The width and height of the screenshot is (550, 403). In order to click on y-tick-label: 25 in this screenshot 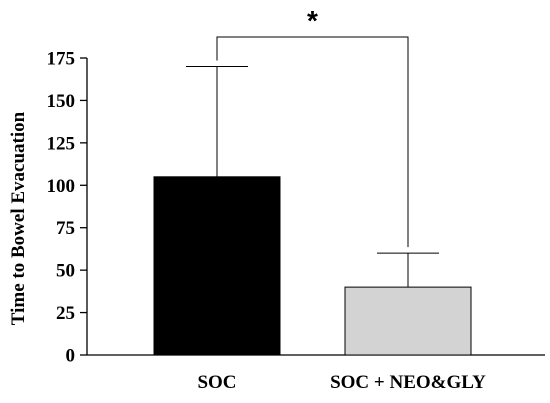, I will do `click(65, 313)`.